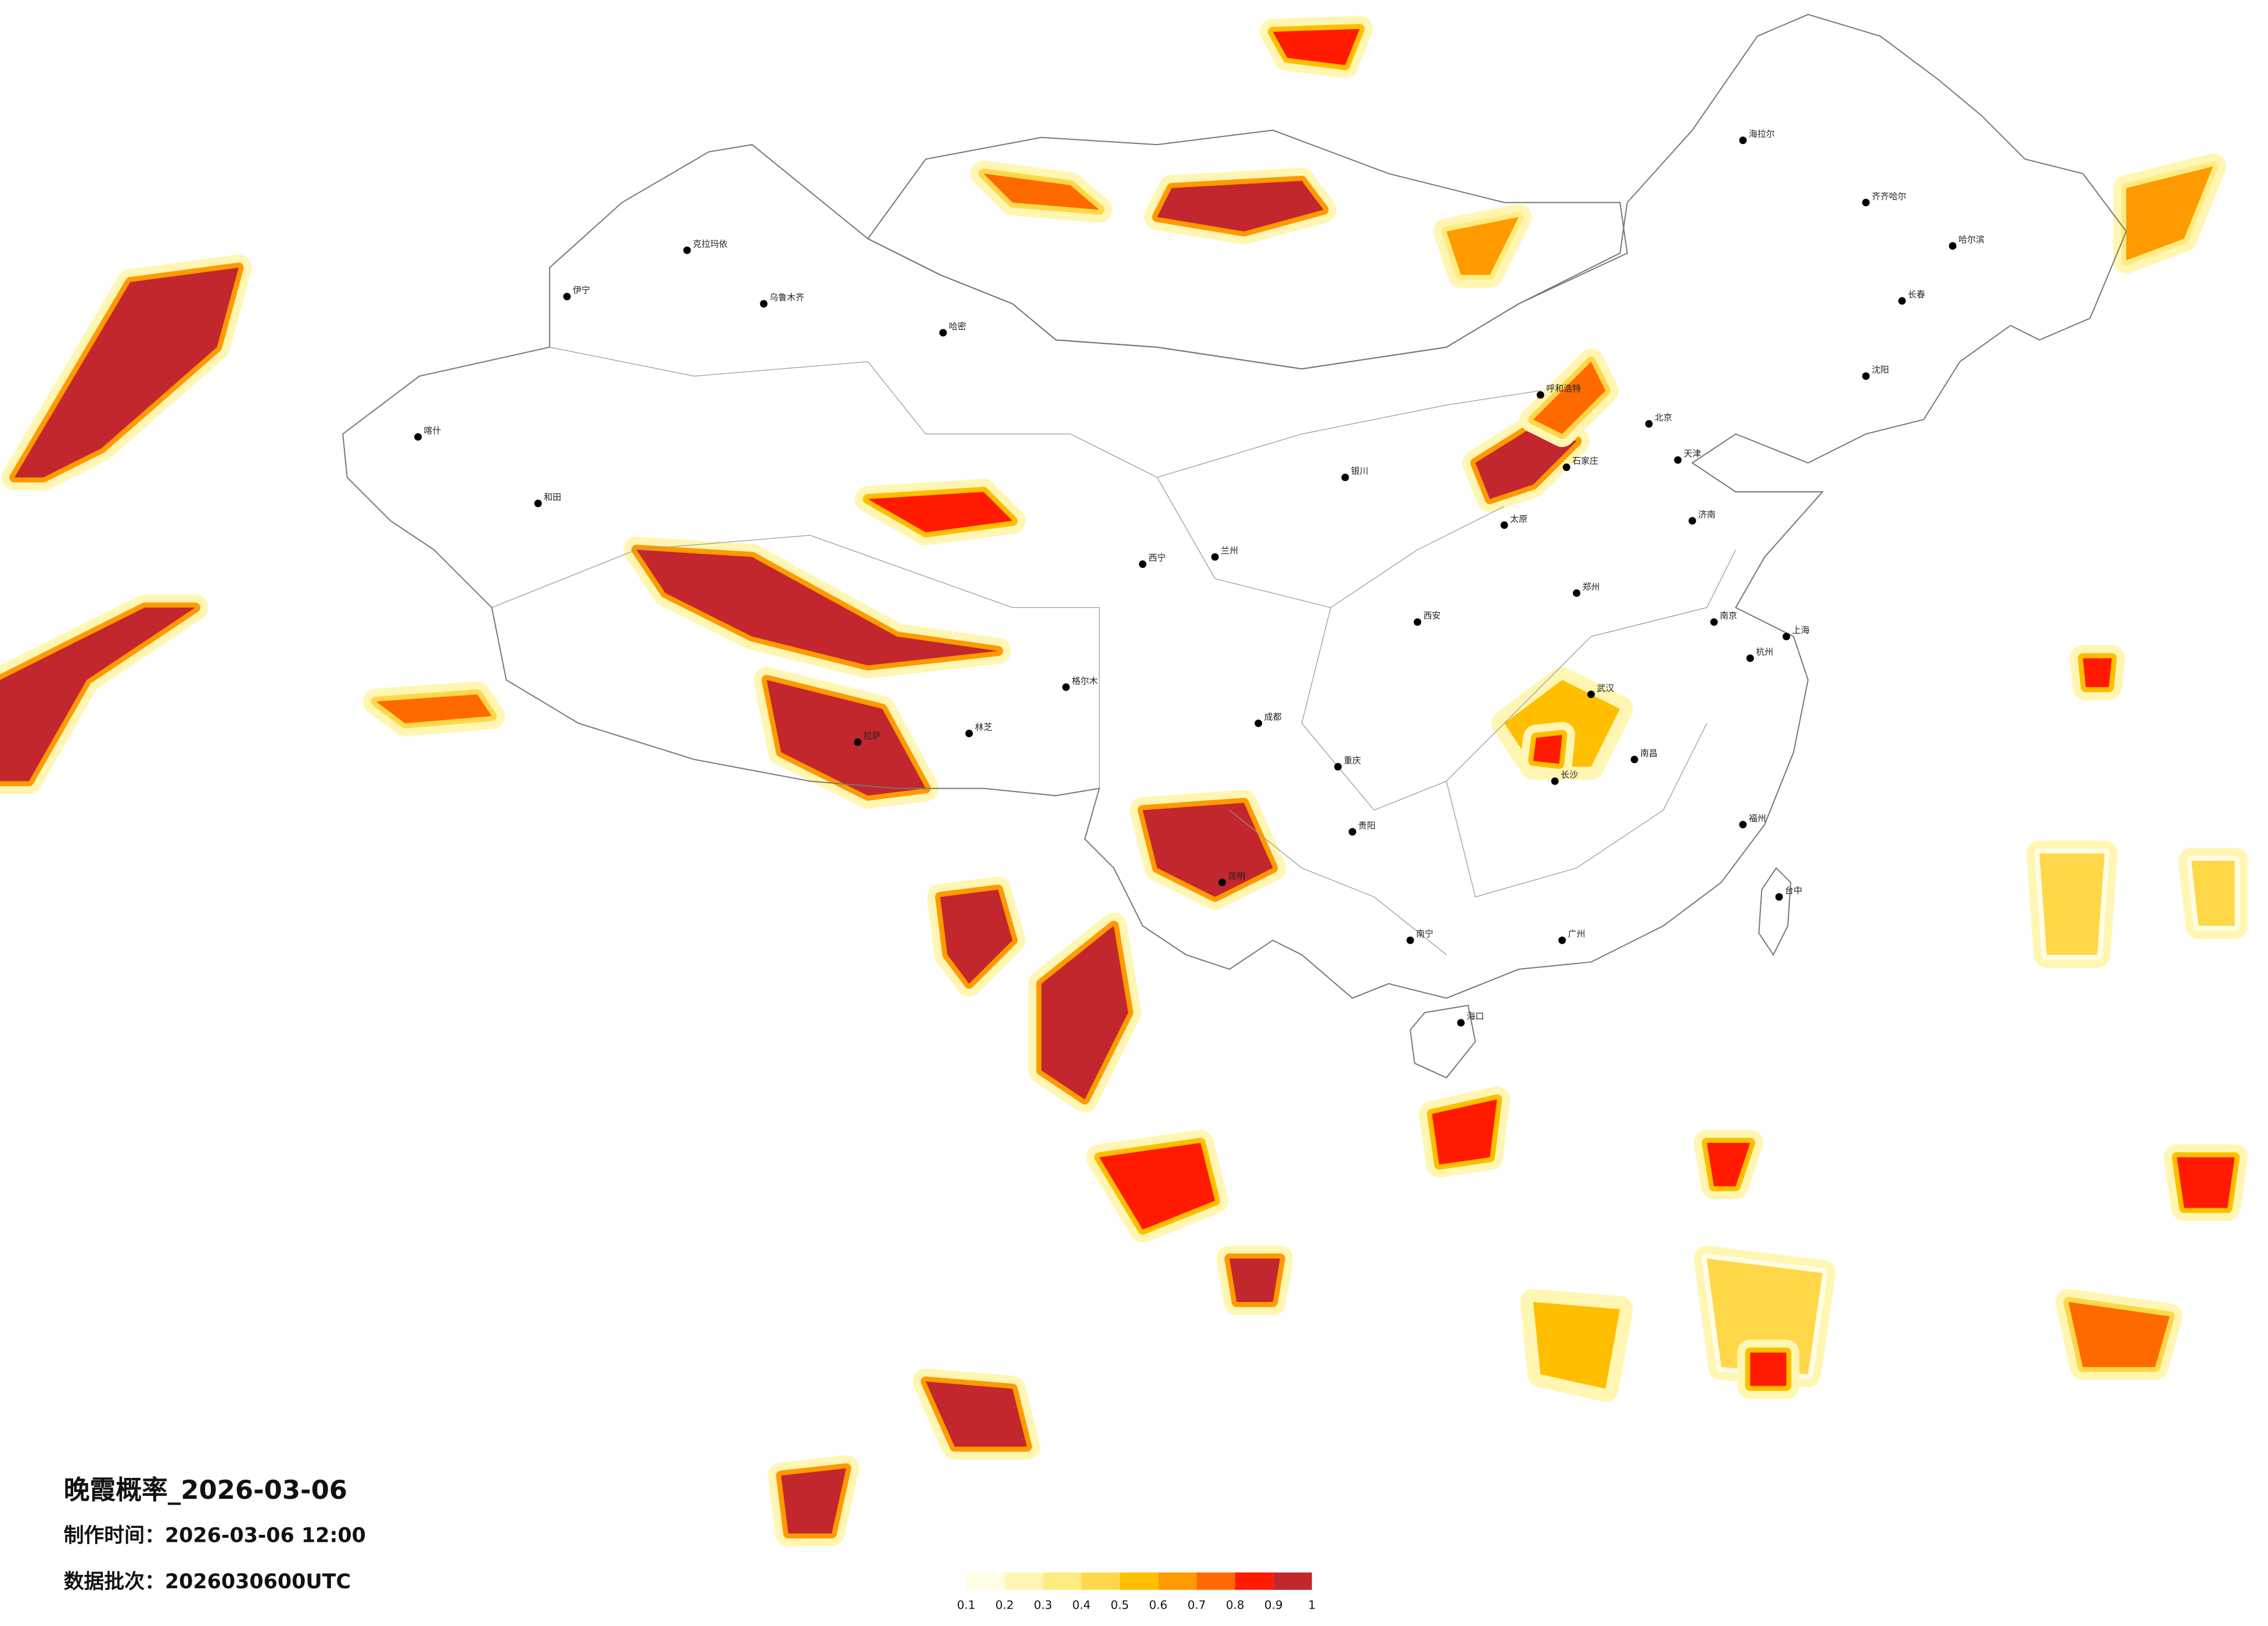 The height and width of the screenshot is (1626, 2268). What do you see at coordinates (1273, 1606) in the screenshot?
I see `colorbar-tick-label: 0.9` at bounding box center [1273, 1606].